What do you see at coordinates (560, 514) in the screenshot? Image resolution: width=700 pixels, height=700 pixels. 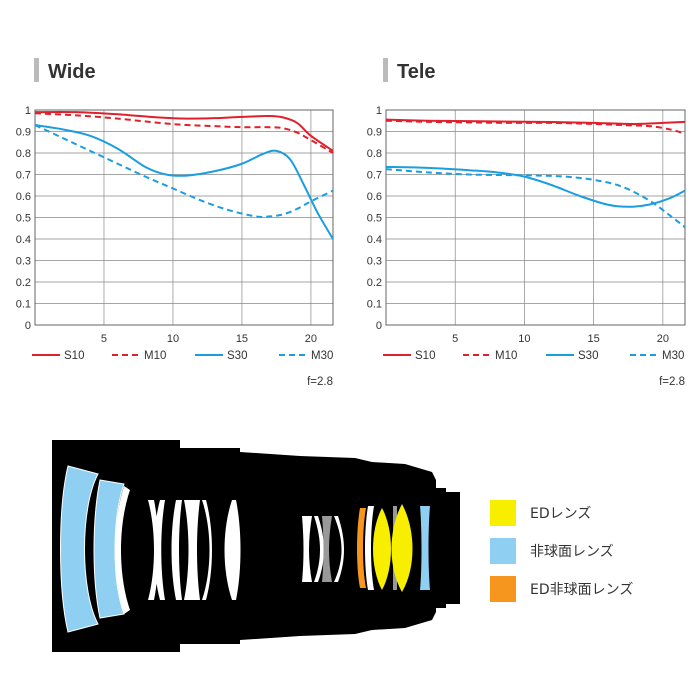 I see `legend-label-ed: EDレンズ` at bounding box center [560, 514].